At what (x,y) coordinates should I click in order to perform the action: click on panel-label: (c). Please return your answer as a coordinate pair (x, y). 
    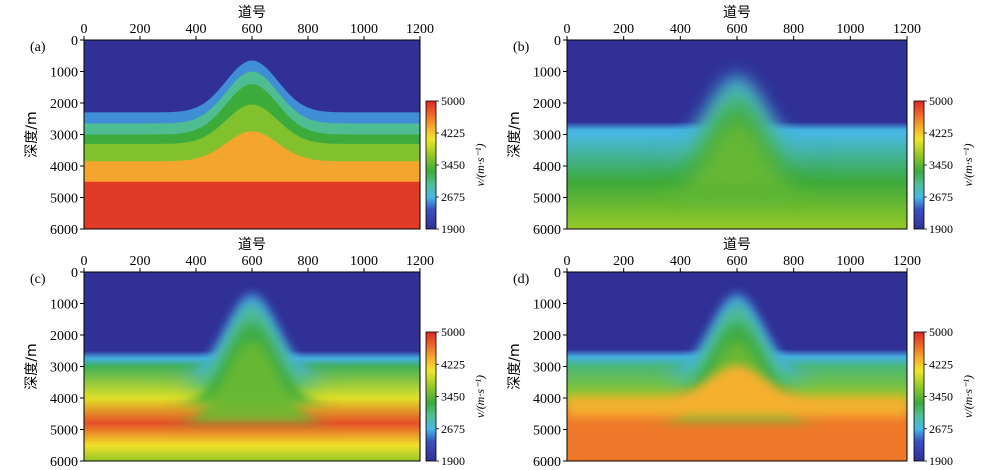
    Looking at the image, I should click on (38, 279).